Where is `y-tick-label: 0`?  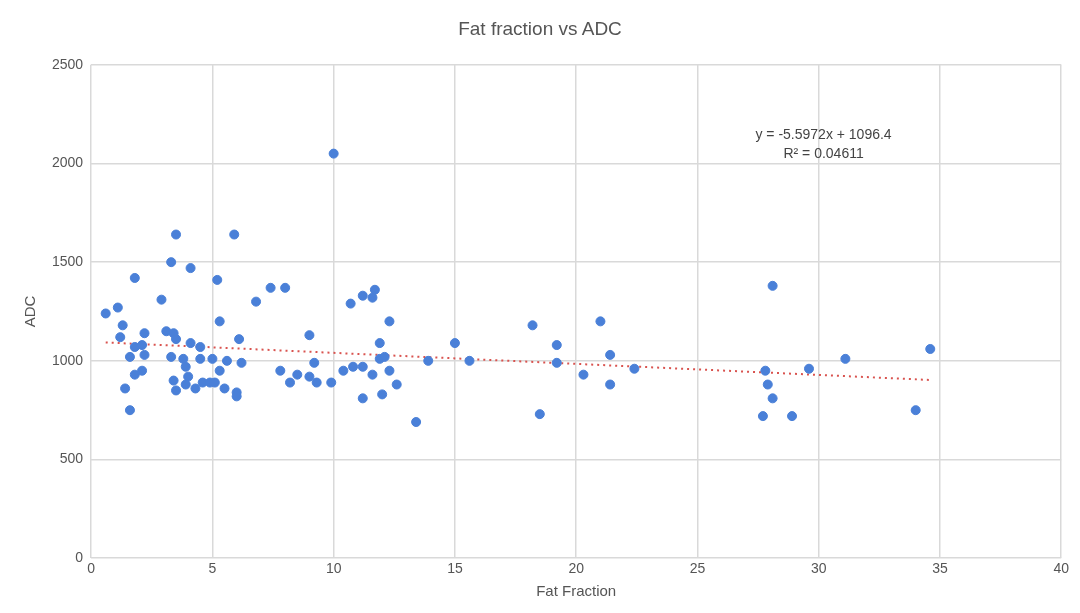
y-tick-label: 0 is located at coordinates (79, 557).